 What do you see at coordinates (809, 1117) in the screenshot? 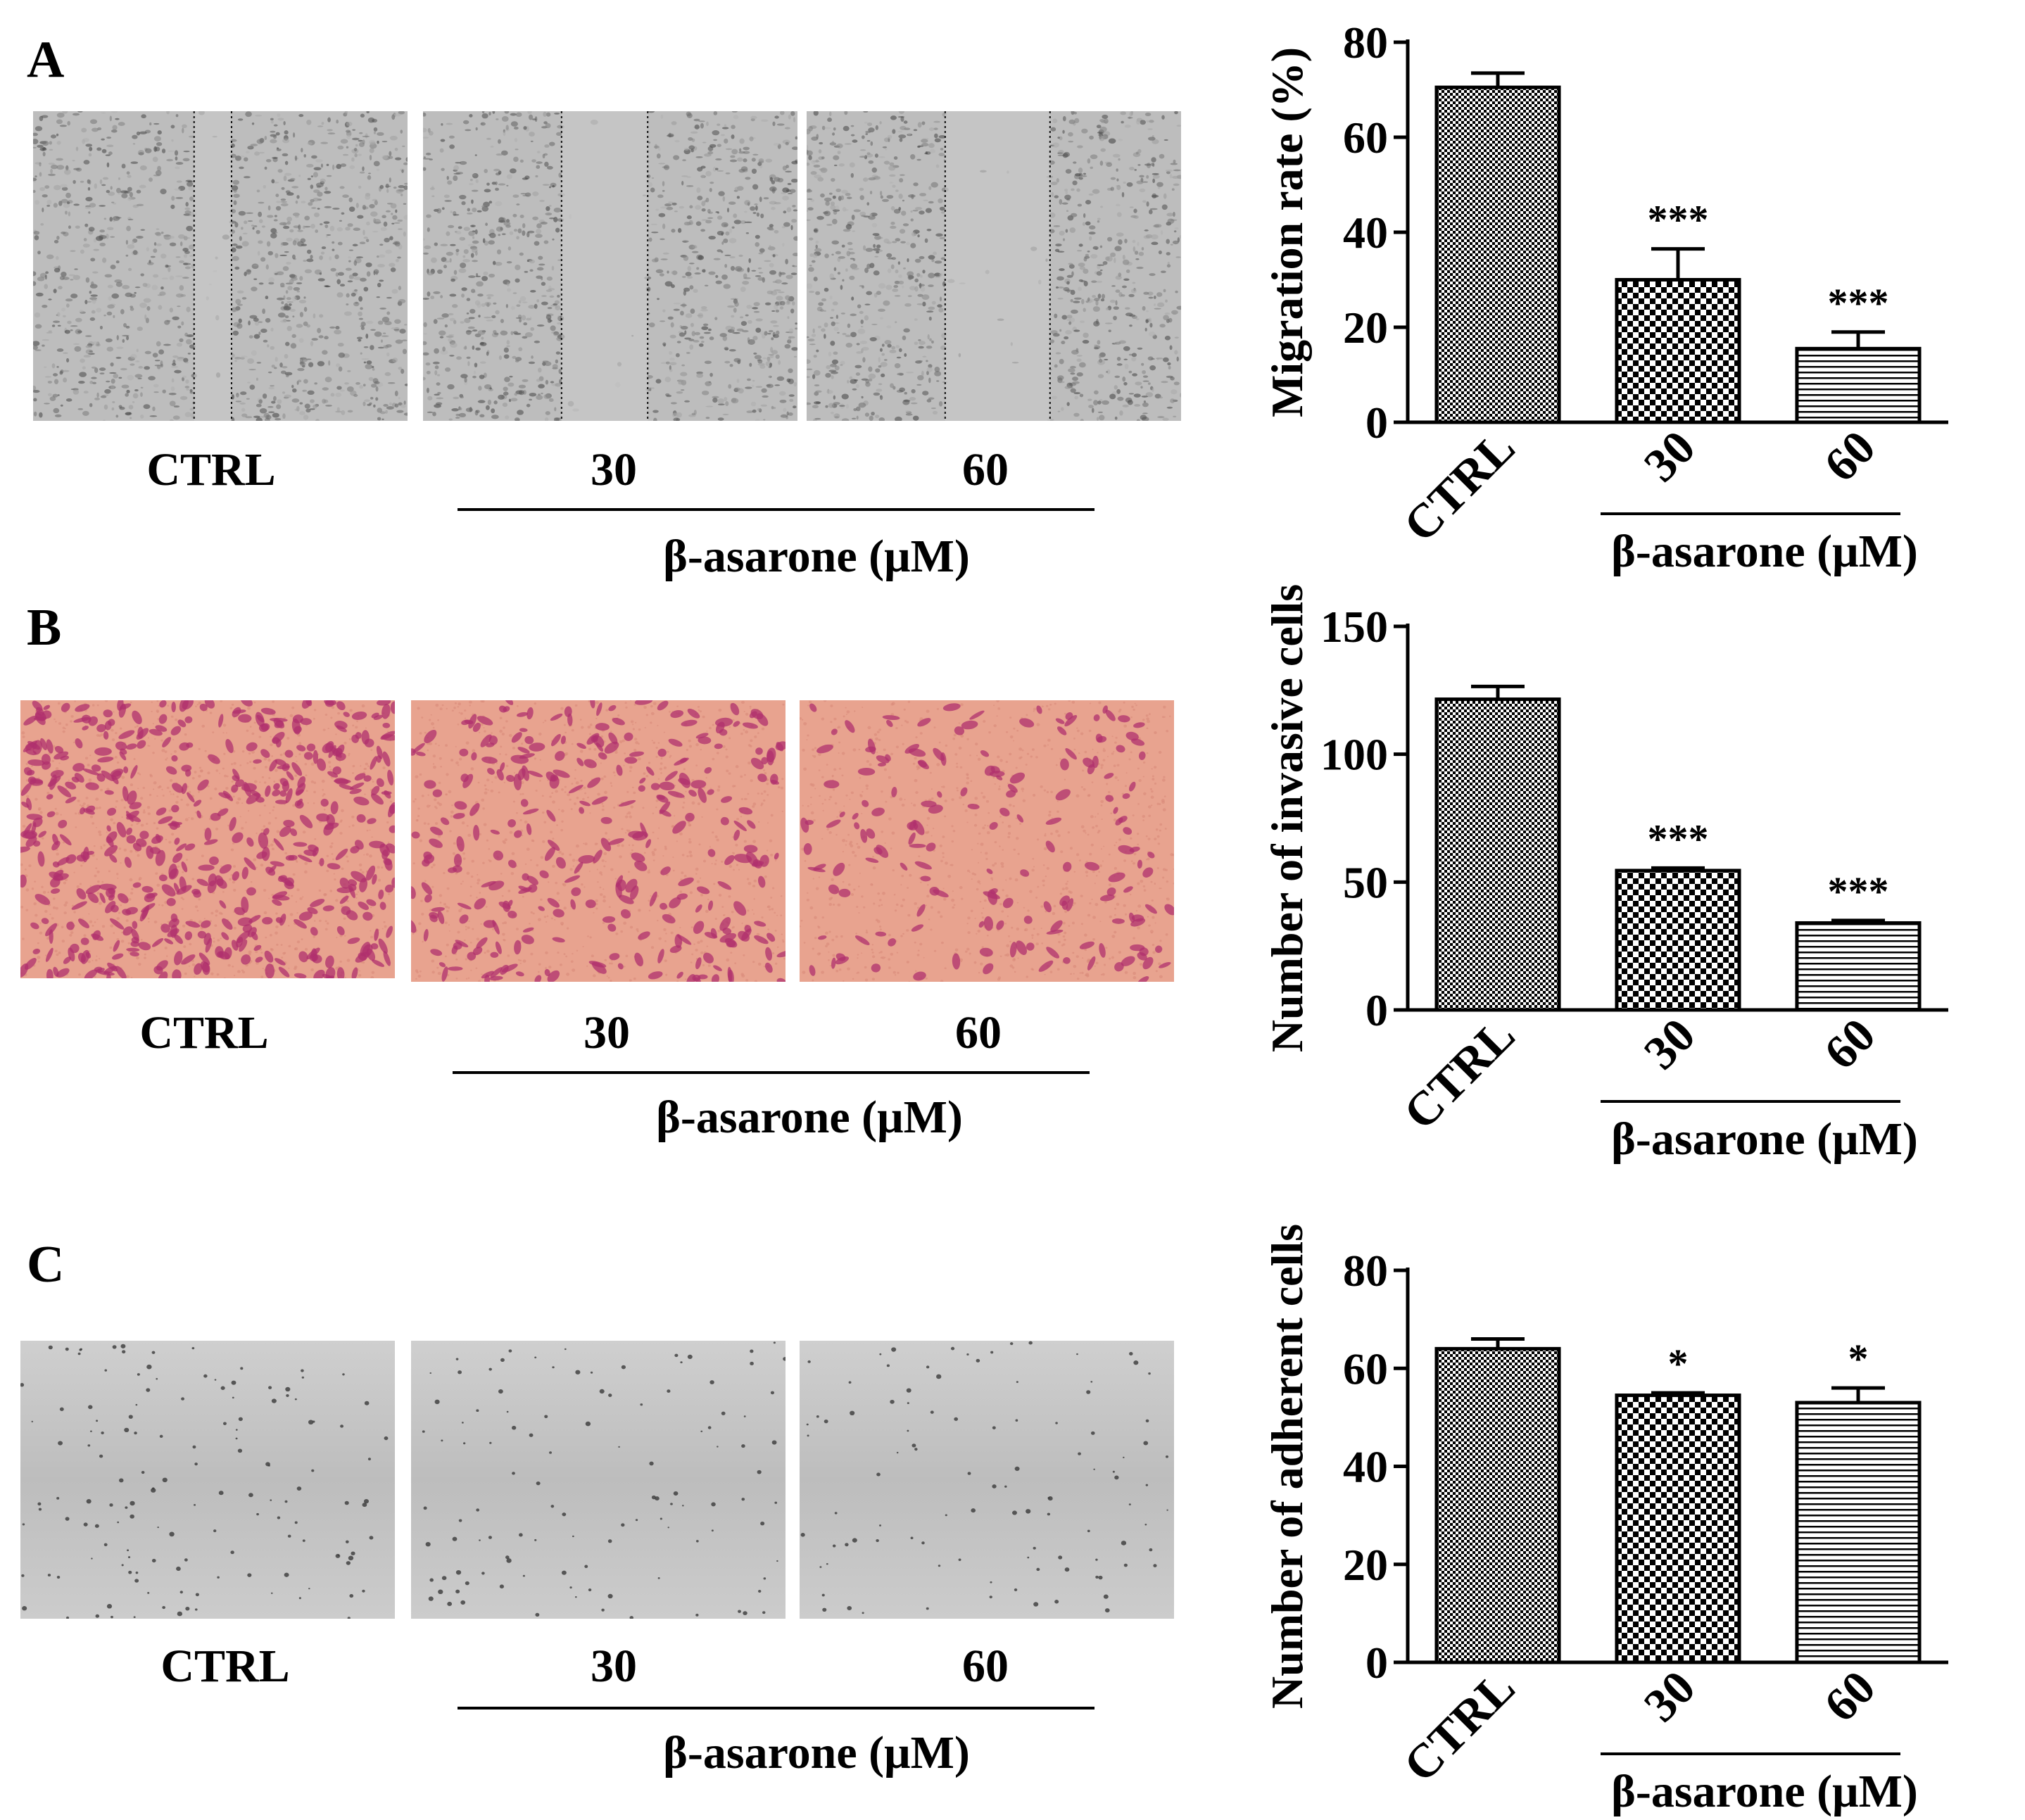
I see `treatment-label-b: β-asarone (μM)` at bounding box center [809, 1117].